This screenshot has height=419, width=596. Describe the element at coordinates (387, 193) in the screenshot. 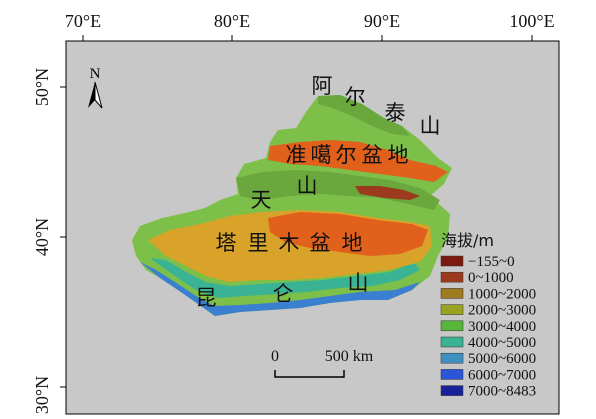

I see `region-turpan-lowland` at that location.